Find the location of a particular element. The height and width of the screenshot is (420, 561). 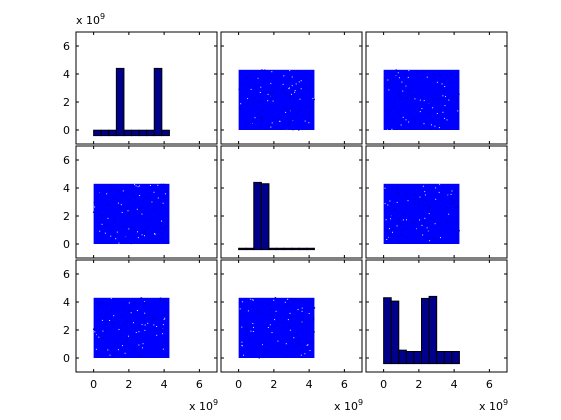

panel-r0-c0: 0 2 4 6 x 109 is located at coordinates (140, 78).